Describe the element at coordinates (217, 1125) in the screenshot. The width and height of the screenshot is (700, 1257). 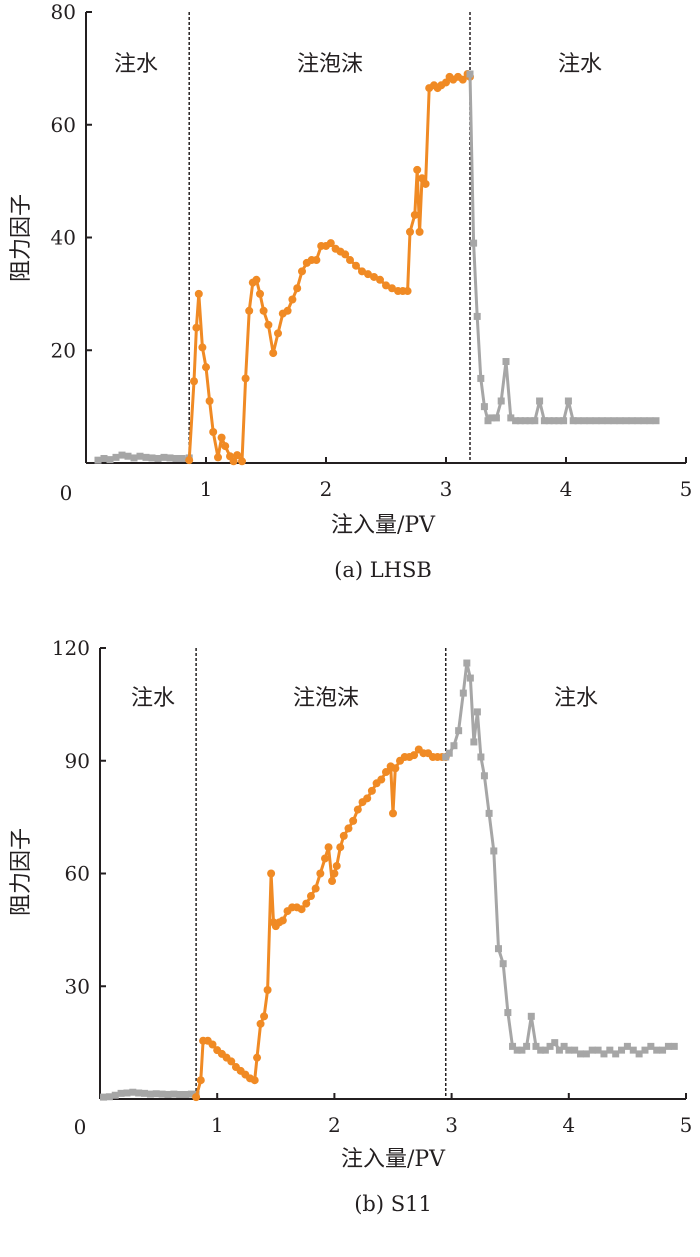
I see `x-tick-label-b: 1` at that location.